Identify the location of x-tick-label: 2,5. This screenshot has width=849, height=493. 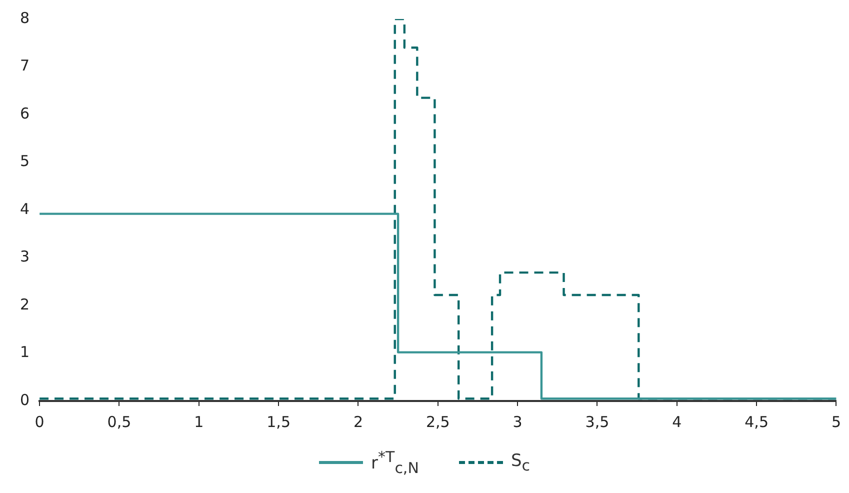
(438, 421).